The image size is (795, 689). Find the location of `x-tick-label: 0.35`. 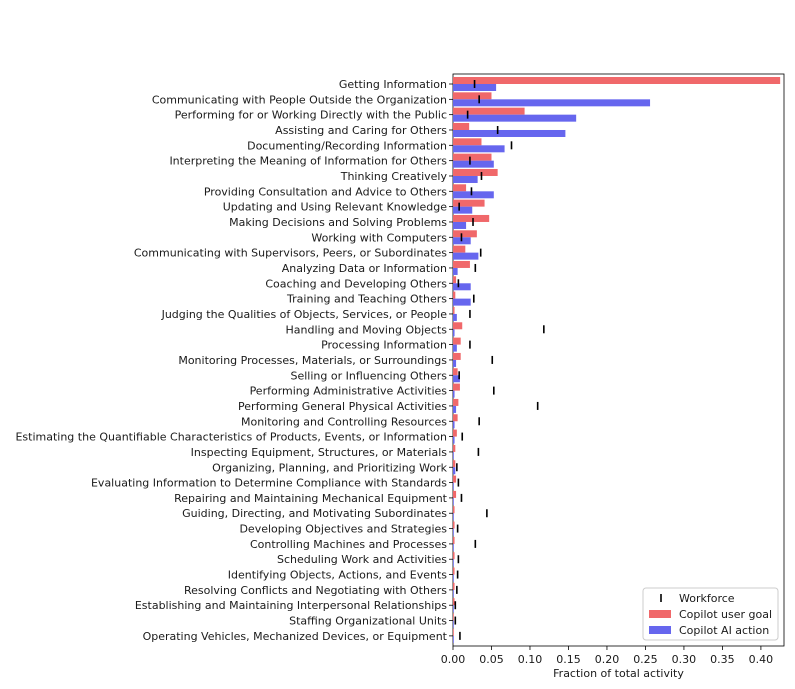

x-tick-label: 0.35 is located at coordinates (722, 659).